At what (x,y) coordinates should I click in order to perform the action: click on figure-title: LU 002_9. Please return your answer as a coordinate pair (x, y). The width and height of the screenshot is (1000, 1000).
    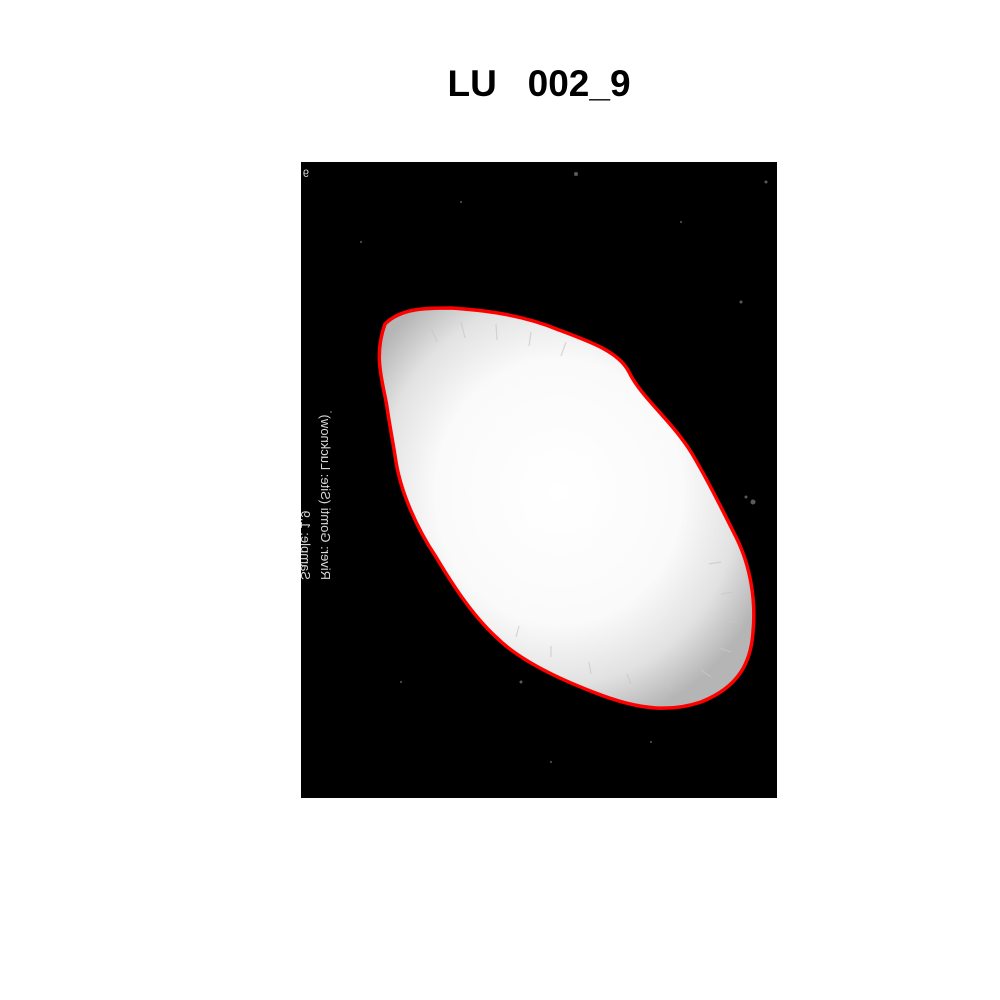
    Looking at the image, I should click on (539, 83).